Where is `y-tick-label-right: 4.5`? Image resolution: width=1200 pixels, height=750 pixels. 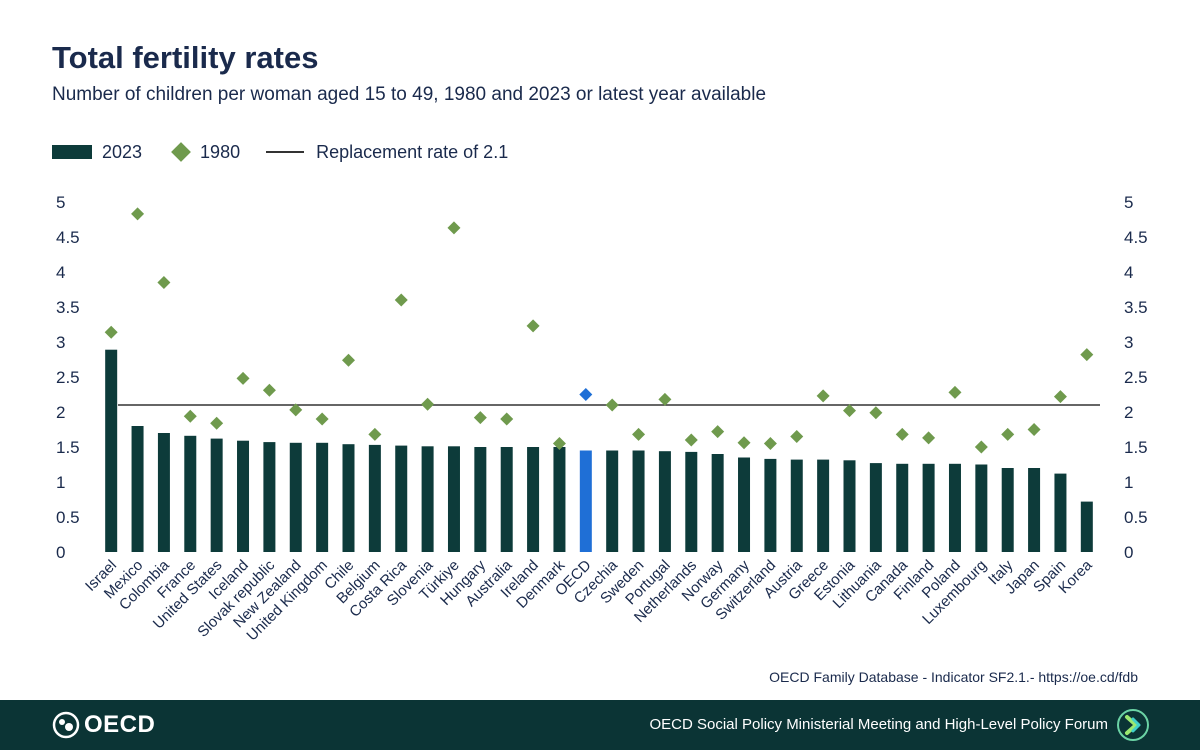
y-tick-label-right: 4.5 is located at coordinates (1136, 237).